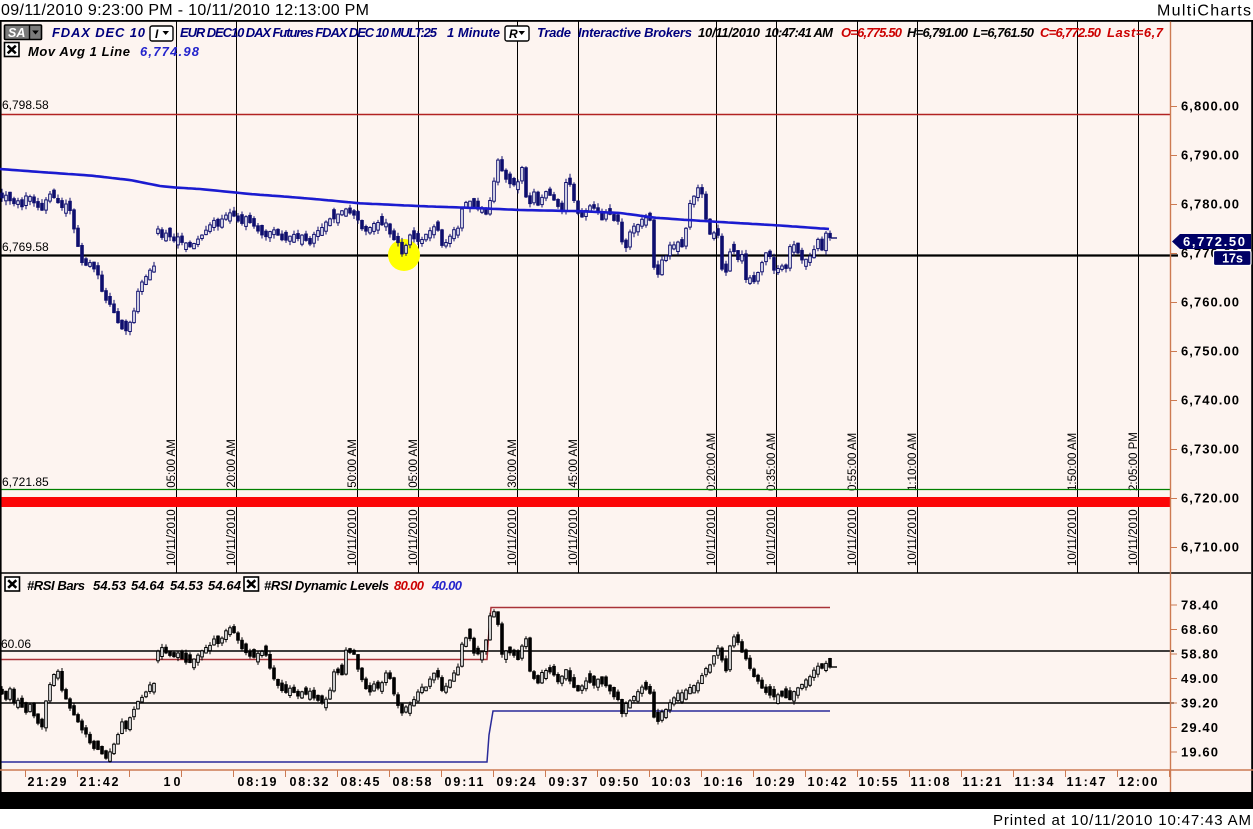 The image size is (1253, 829). Describe the element at coordinates (412, 782) in the screenshot. I see `svg-text: 08:58` at that location.